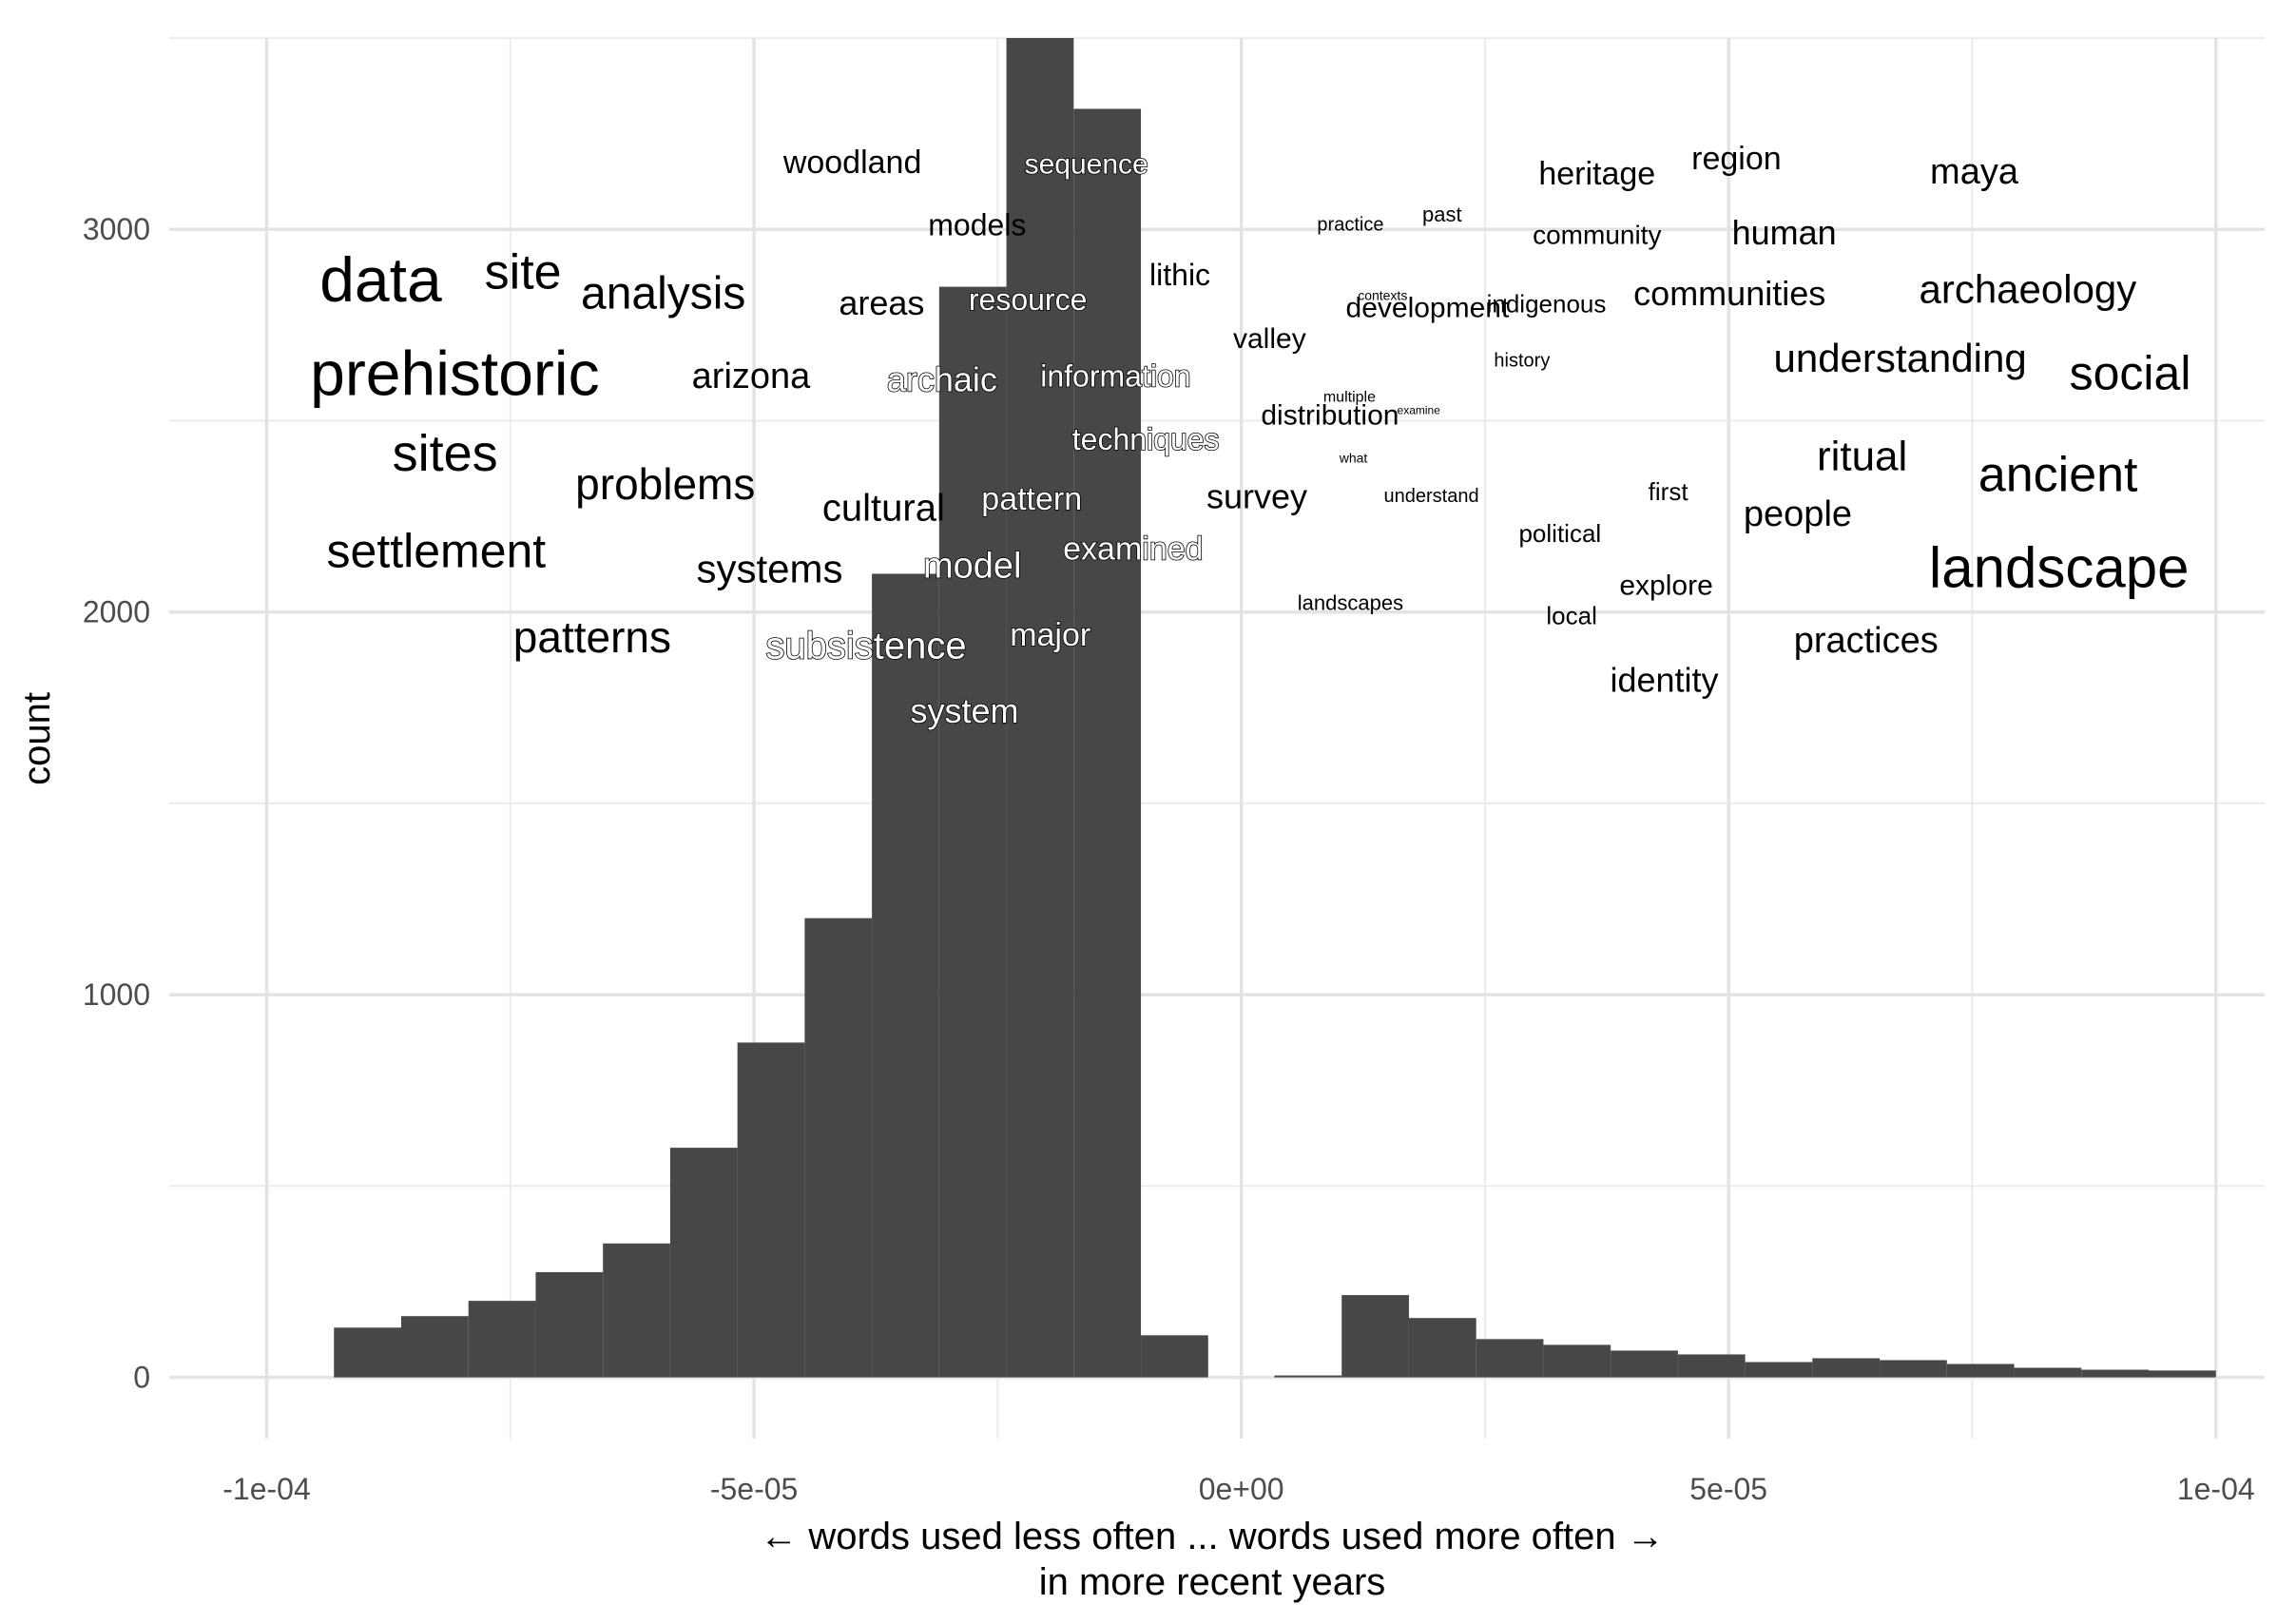 This screenshot has width=2277, height=1624. I want to click on word-label: sequence, so click(1086, 165).